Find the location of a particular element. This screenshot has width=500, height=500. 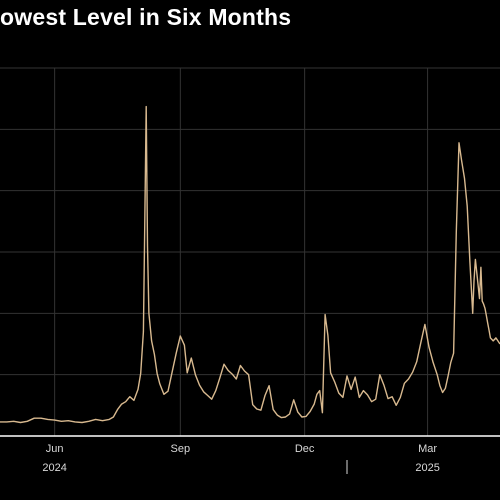

x-tick-label: Dec is located at coordinates (305, 449).